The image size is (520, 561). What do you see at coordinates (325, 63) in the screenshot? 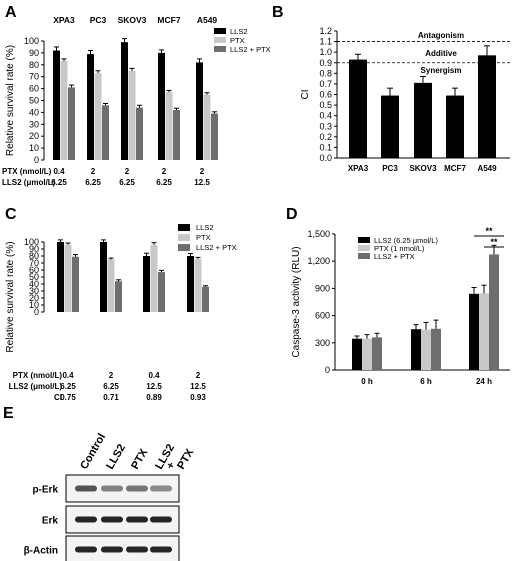
I see `y-tick-label: 0.9` at bounding box center [325, 63].